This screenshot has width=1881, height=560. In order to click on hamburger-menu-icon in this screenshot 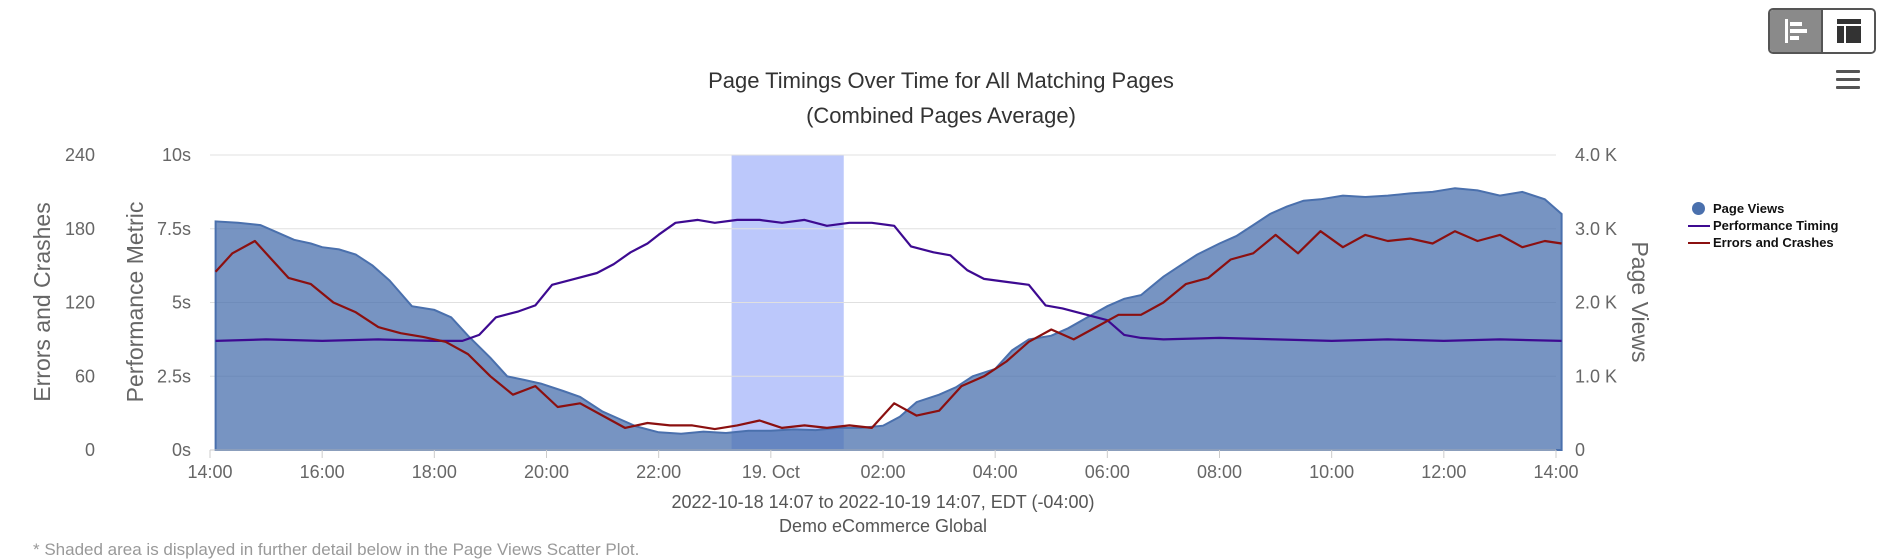, I will do `click(1848, 80)`.